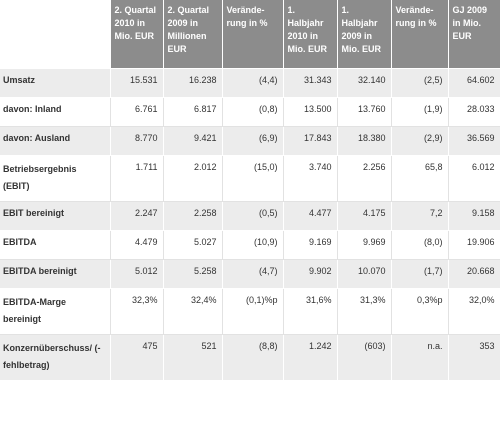 The image size is (500, 431). Describe the element at coordinates (364, 311) in the screenshot. I see `table-cell: 31,3%` at that location.